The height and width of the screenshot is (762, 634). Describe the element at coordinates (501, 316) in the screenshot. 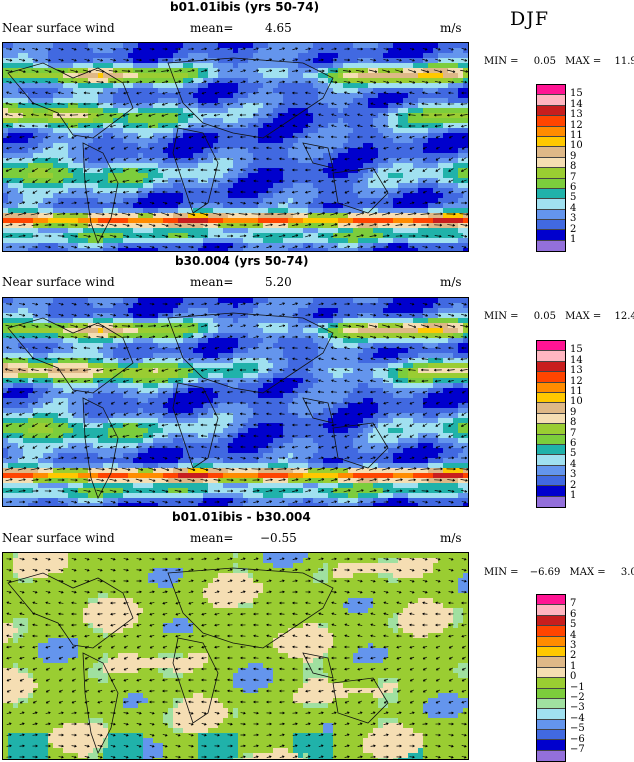

I see `panel-2-min-label: MIN =` at that location.